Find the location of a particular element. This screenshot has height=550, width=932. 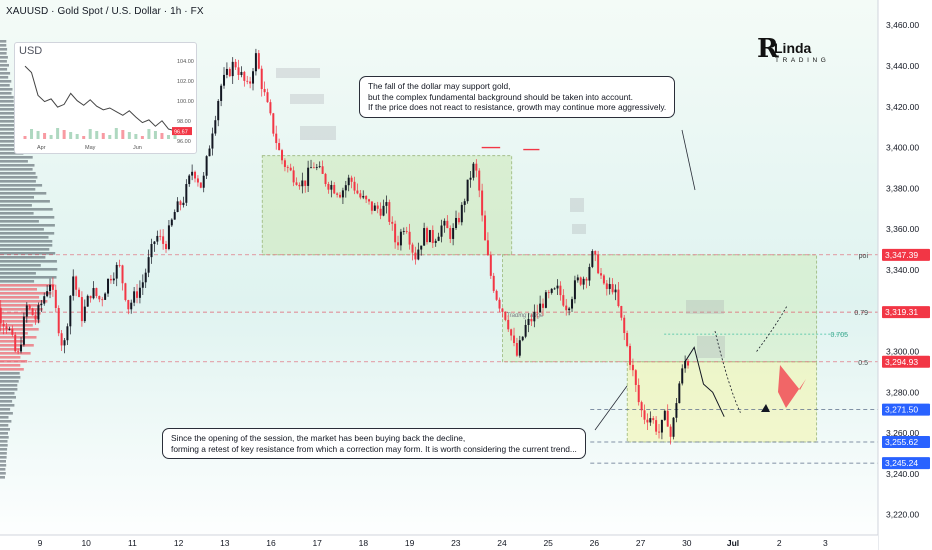

x-tick-label: Jul is located at coordinates (733, 543).